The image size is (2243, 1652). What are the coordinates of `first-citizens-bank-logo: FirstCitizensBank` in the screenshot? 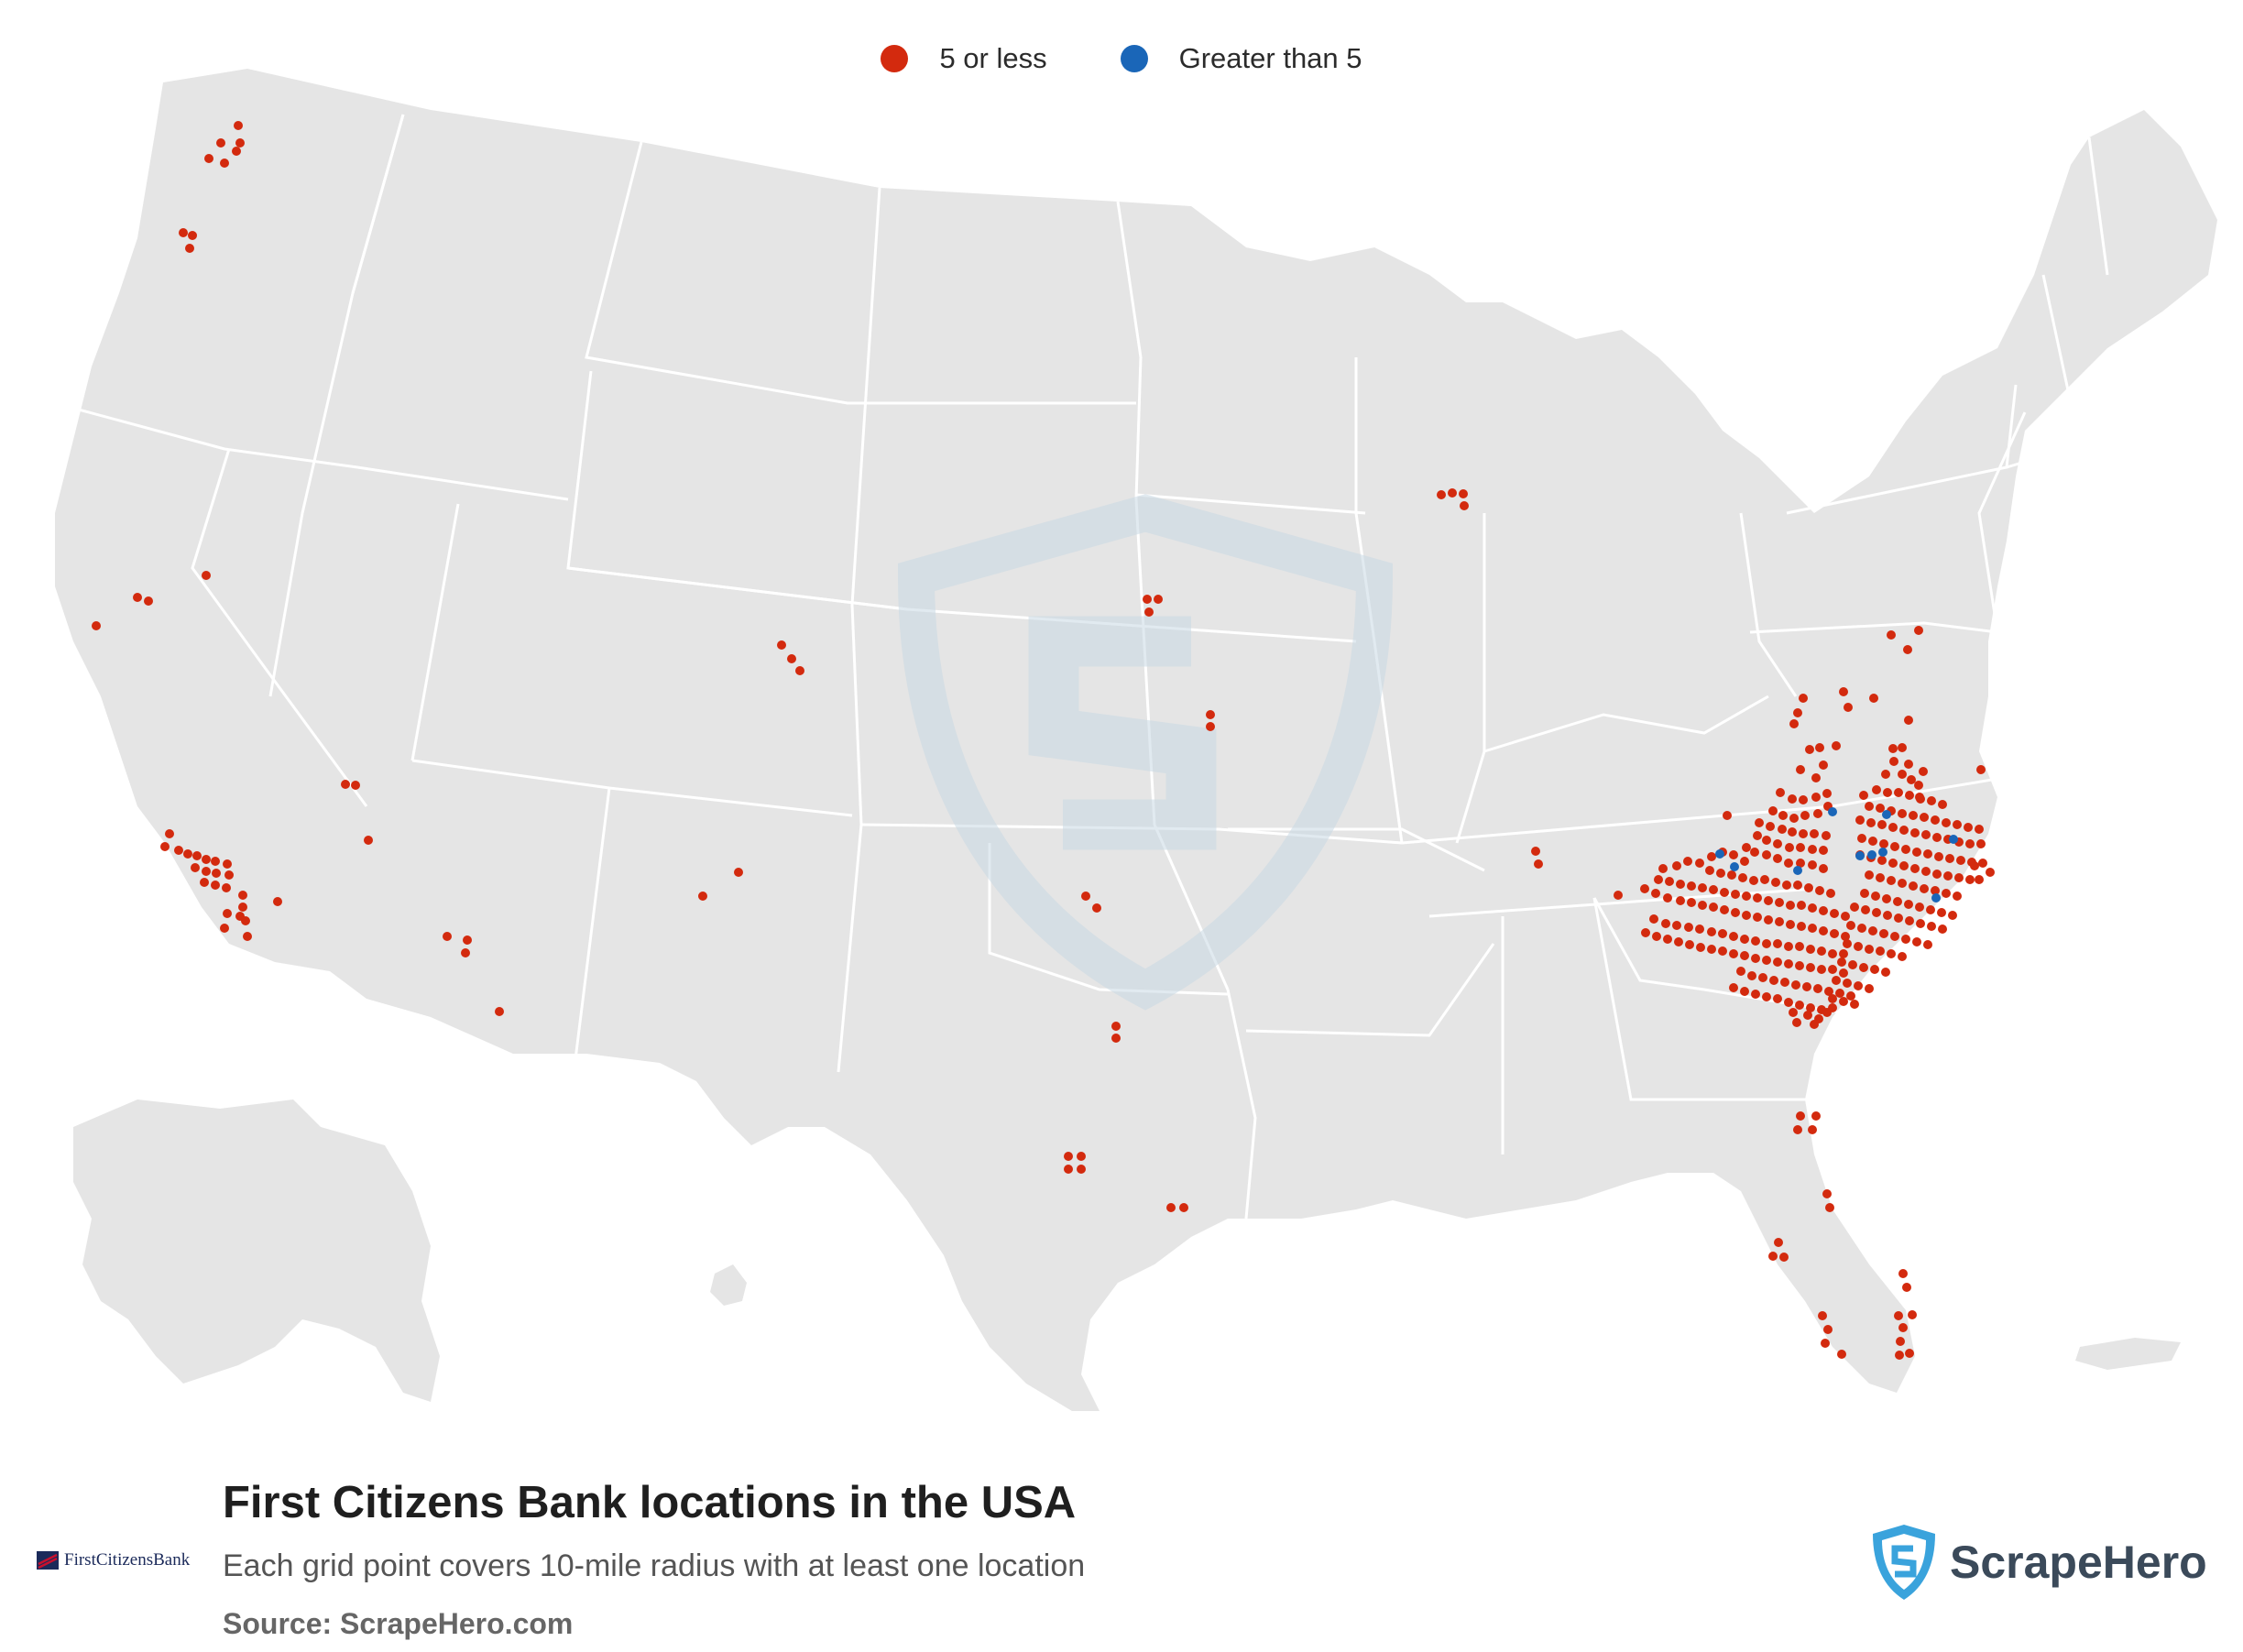 It's located at (113, 1560).